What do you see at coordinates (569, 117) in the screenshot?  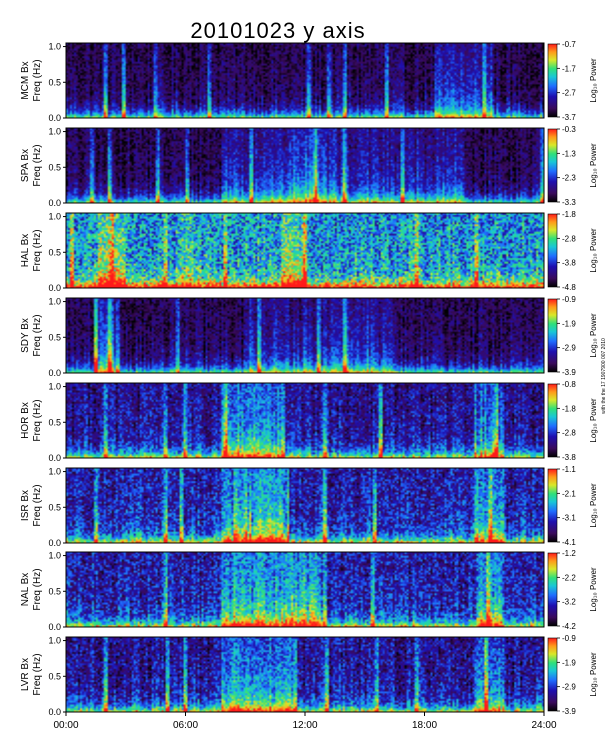 I see `colorbar-tick-label: -3.7` at bounding box center [569, 117].